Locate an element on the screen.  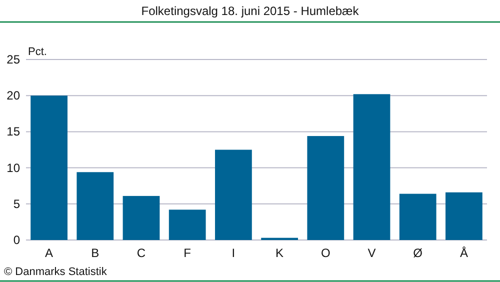
y-axis-title: Pct. is located at coordinates (37, 52).